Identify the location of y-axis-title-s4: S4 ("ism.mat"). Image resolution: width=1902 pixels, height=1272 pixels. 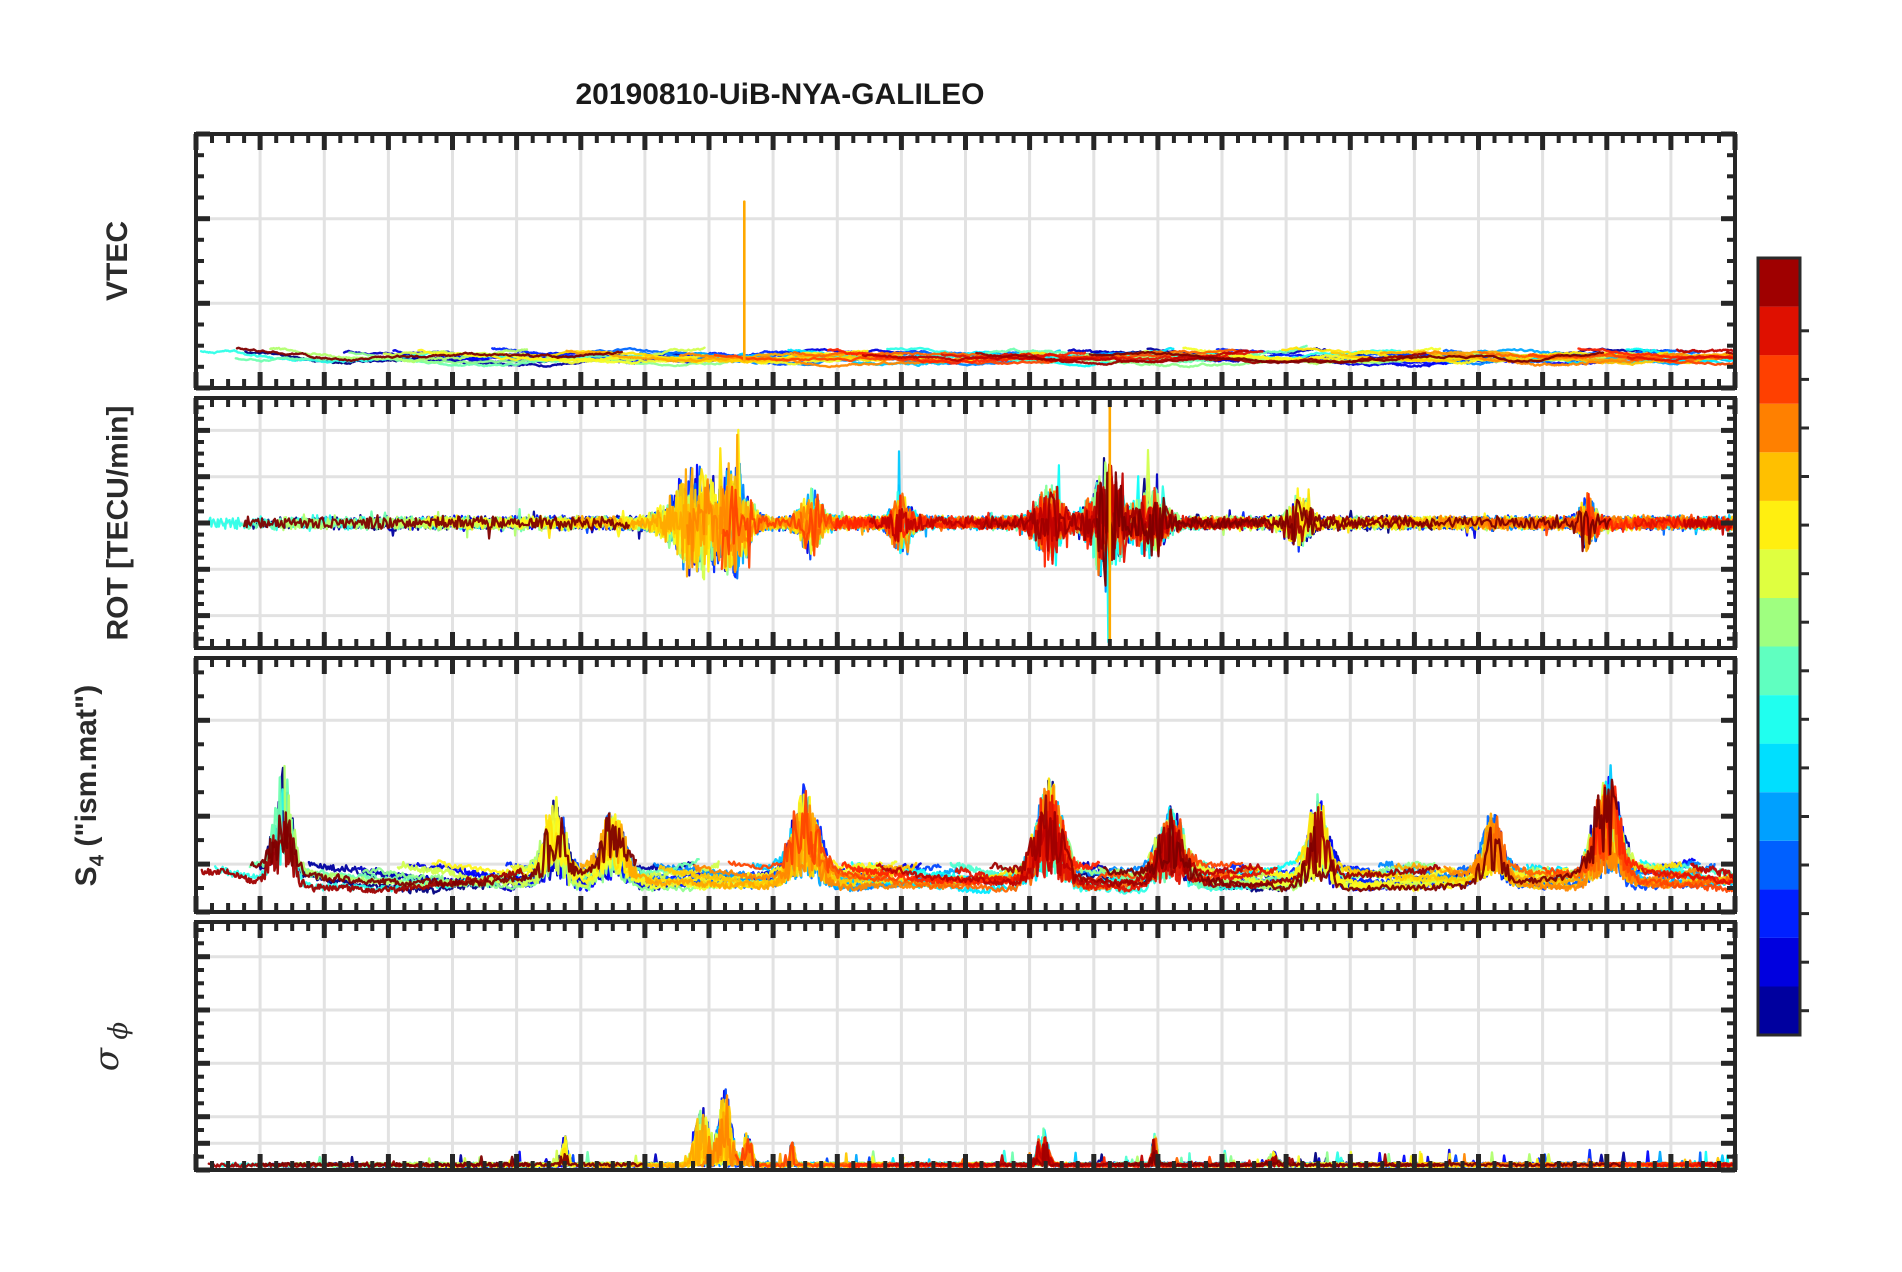
(89, 785).